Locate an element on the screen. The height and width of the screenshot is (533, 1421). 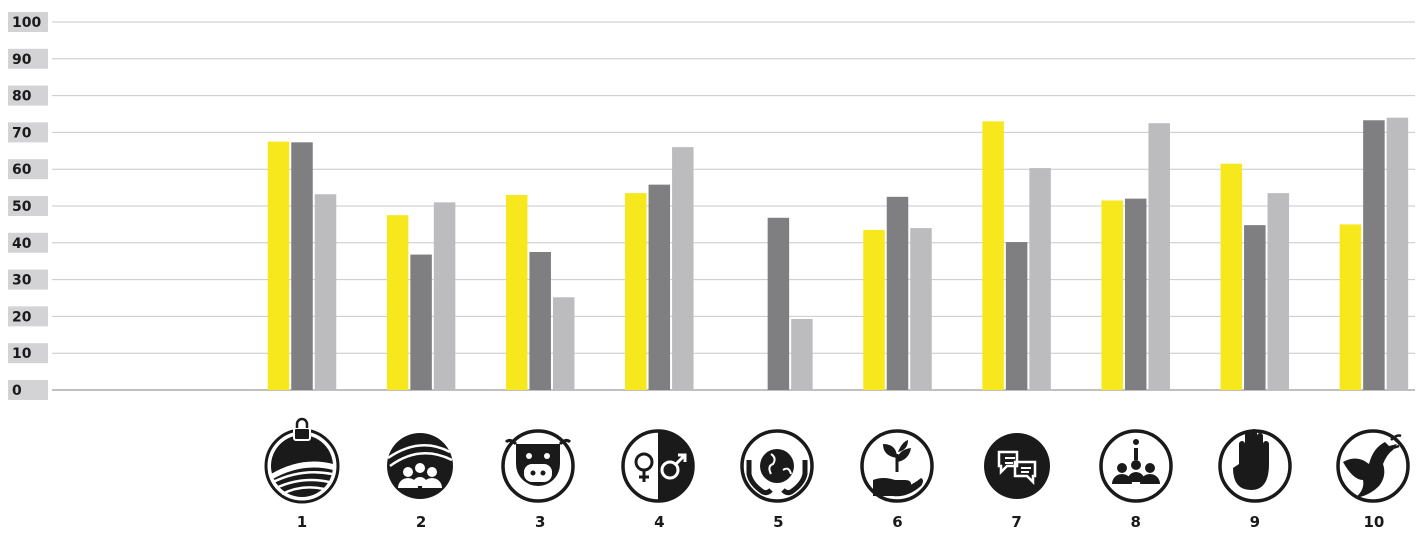
y-tick: 60 is located at coordinates (28, 169).